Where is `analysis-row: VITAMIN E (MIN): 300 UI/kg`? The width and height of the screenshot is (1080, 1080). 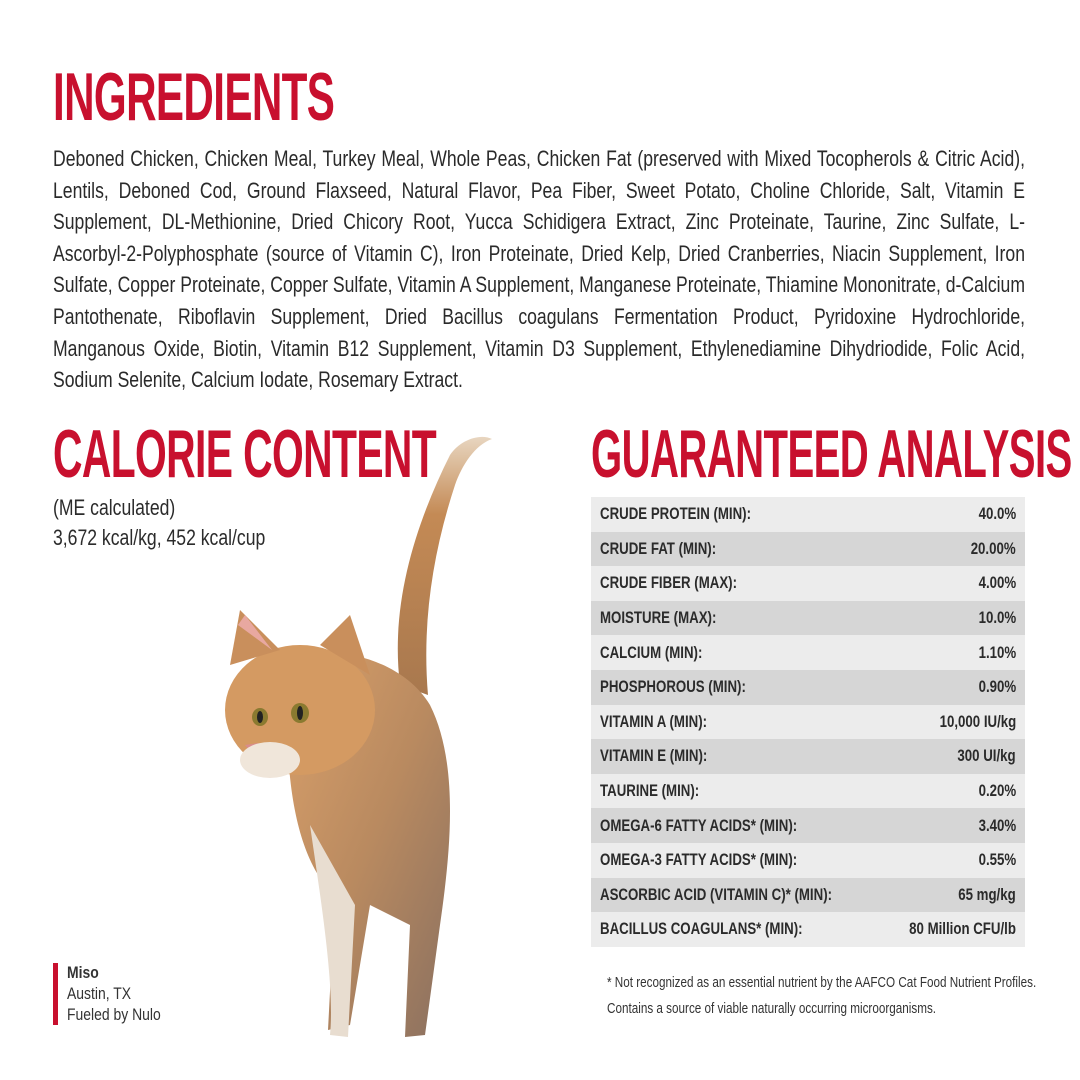
analysis-row: VITAMIN E (MIN): 300 UI/kg is located at coordinates (808, 756).